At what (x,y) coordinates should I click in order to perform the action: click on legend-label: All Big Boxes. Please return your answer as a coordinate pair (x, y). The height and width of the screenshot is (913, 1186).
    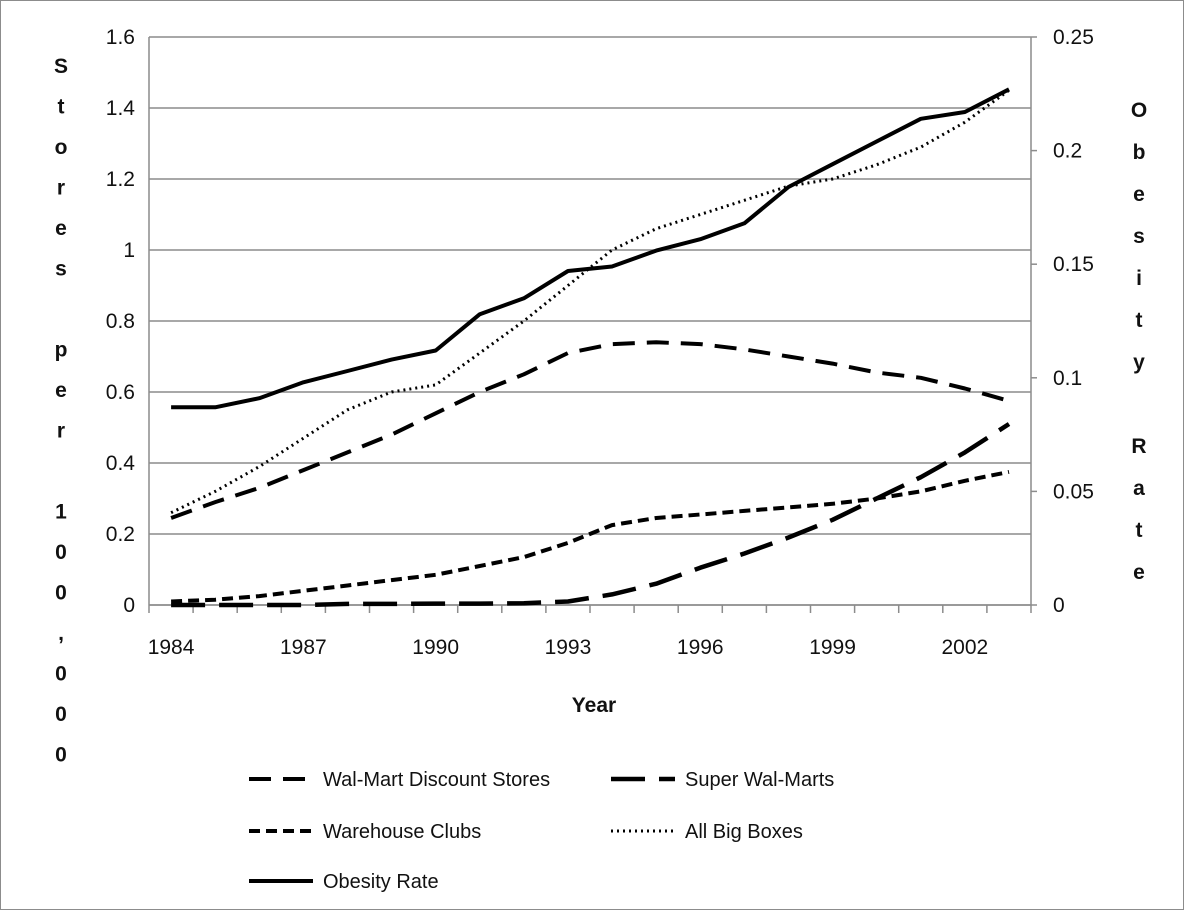
    Looking at the image, I should click on (744, 832).